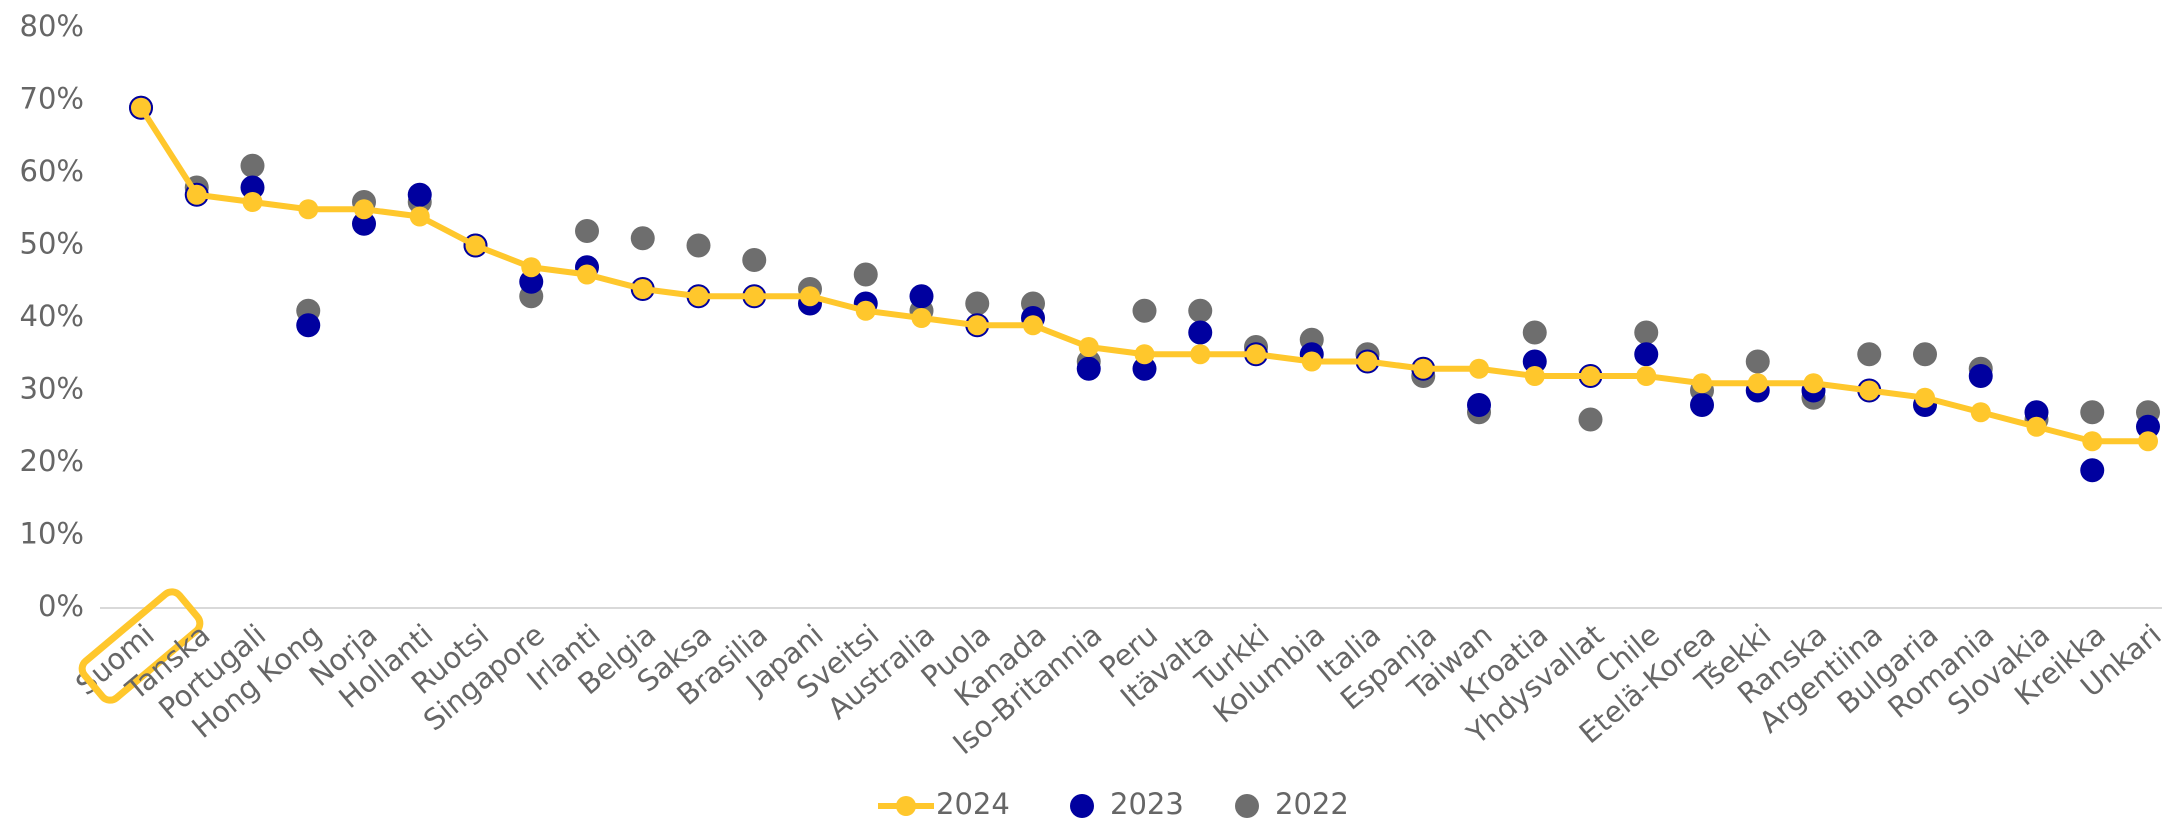  What do you see at coordinates (52, 171) in the screenshot?
I see `y-tick-label: 60%` at bounding box center [52, 171].